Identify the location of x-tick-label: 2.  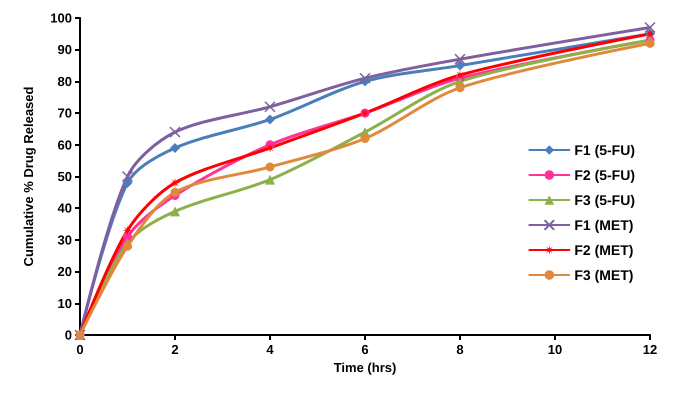
(175, 349).